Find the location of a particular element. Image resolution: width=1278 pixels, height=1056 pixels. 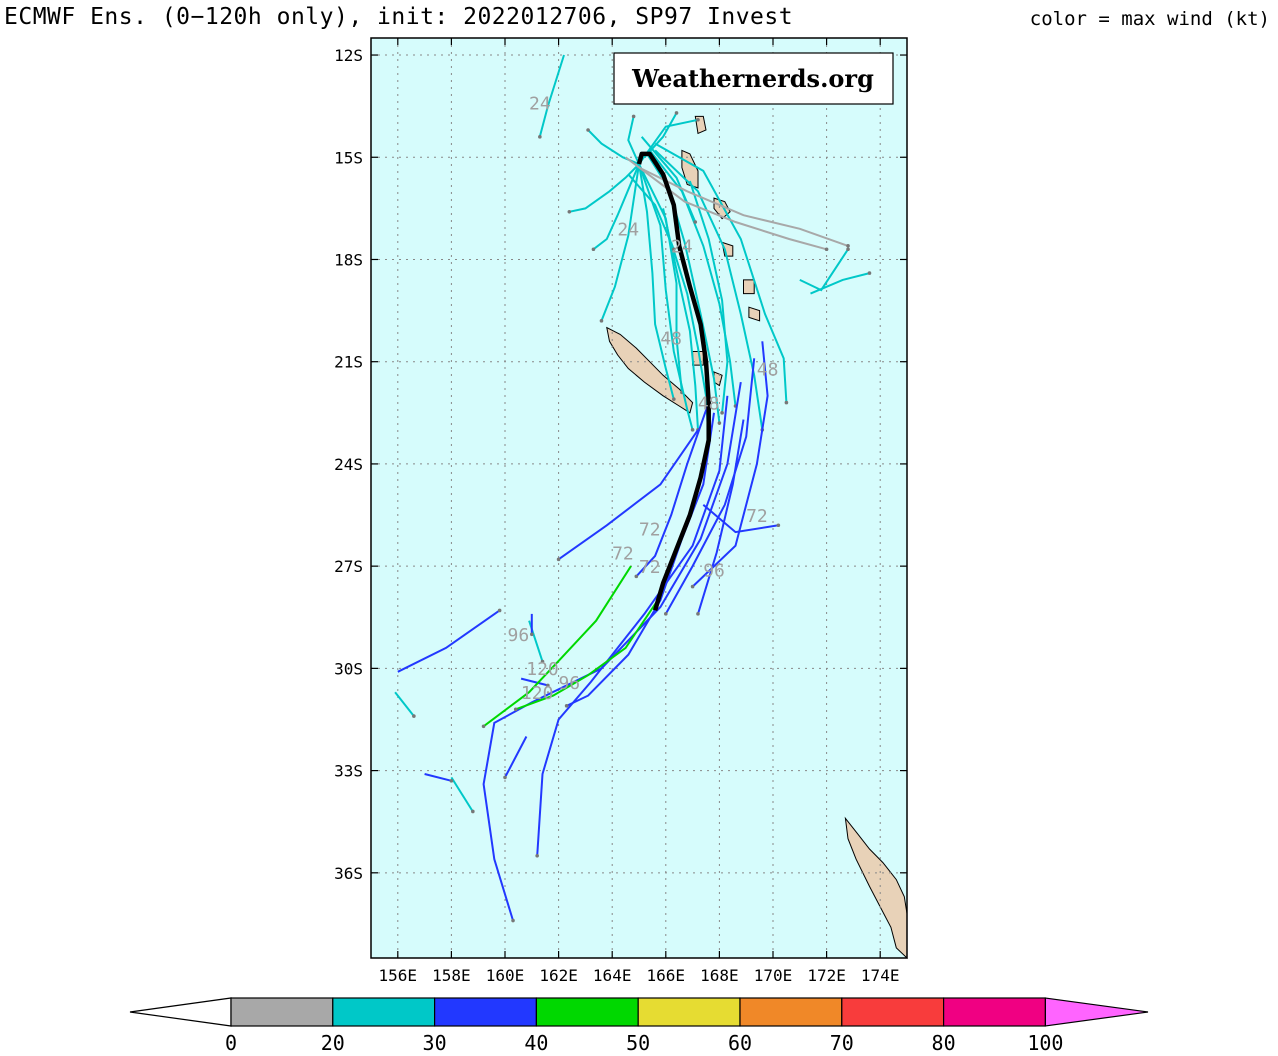

lon-tick-label: 158E is located at coordinates (451, 975).